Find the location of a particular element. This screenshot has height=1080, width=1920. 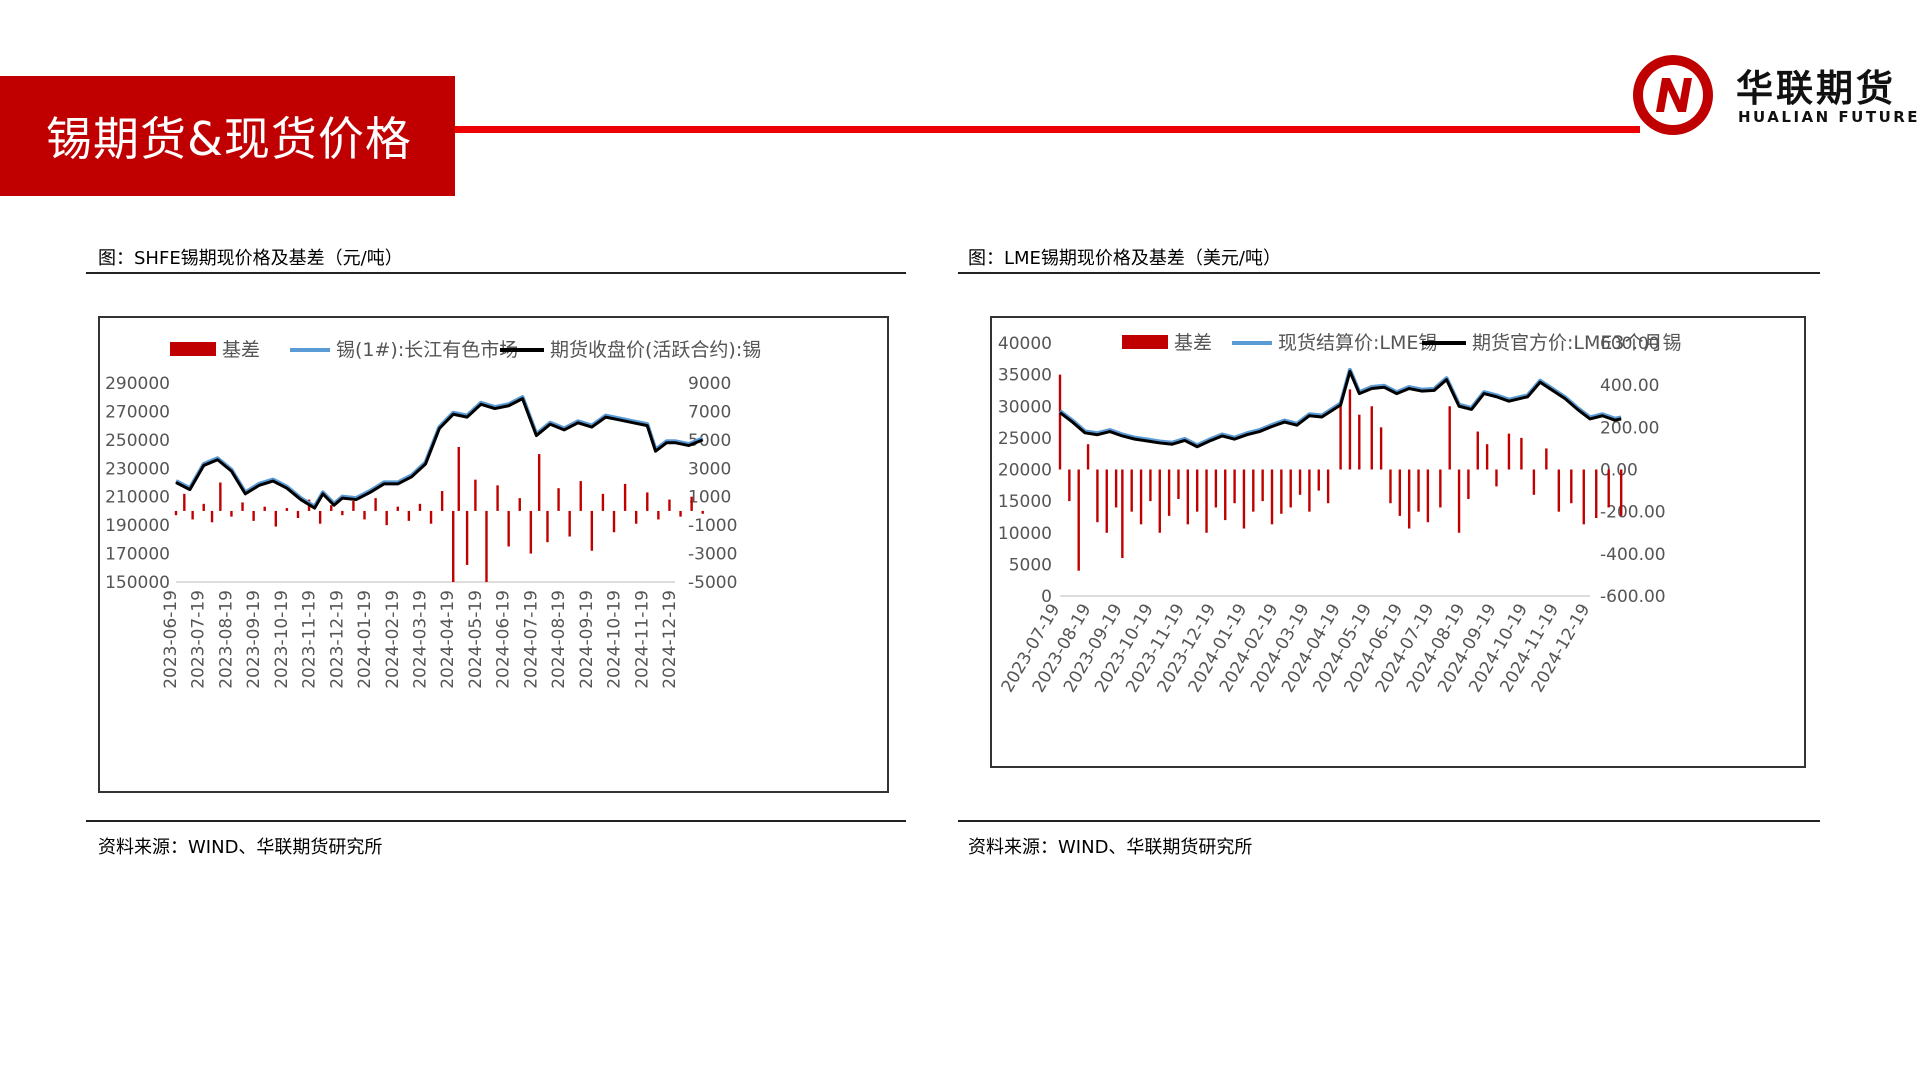

left-top-rule is located at coordinates (496, 273).